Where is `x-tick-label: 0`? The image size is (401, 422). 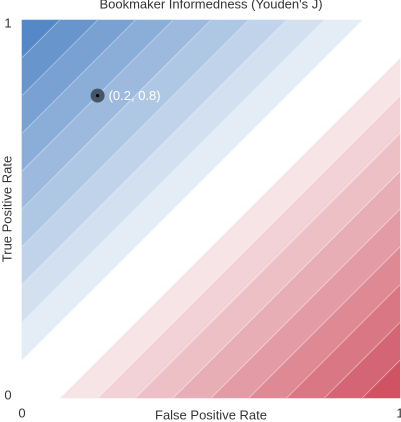 x-tick-label: 0 is located at coordinates (21, 412).